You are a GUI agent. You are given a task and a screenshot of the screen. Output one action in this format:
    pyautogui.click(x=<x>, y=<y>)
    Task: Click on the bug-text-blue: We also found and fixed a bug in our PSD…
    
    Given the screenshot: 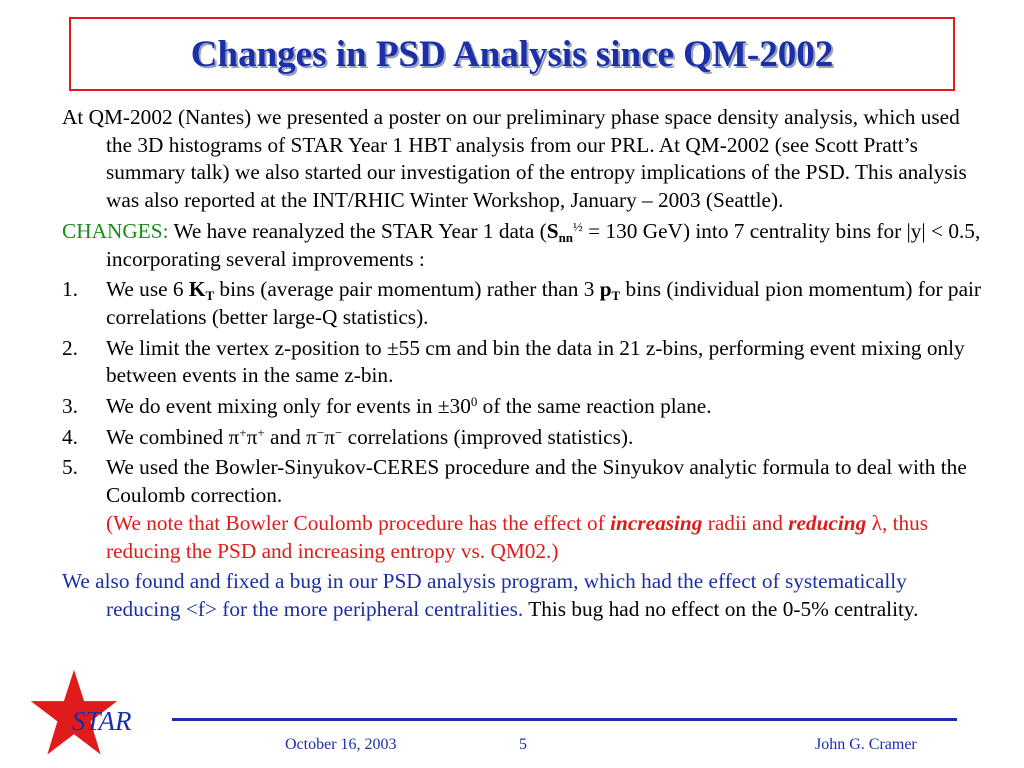 What is the action you would take?
    pyautogui.click(x=484, y=595)
    